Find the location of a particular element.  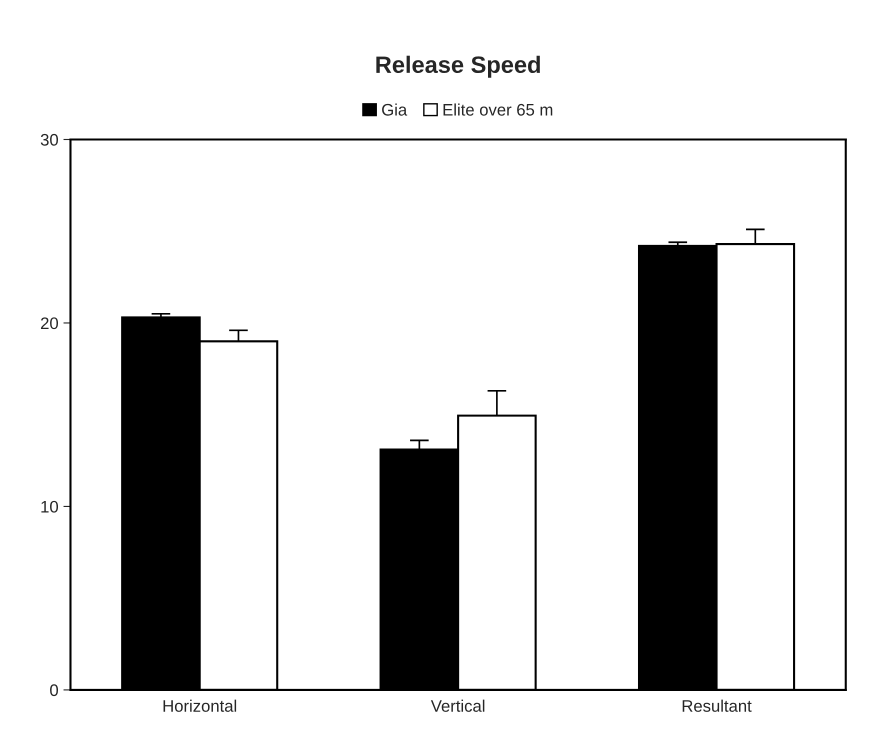

y-tick-label: 0 is located at coordinates (54, 690).